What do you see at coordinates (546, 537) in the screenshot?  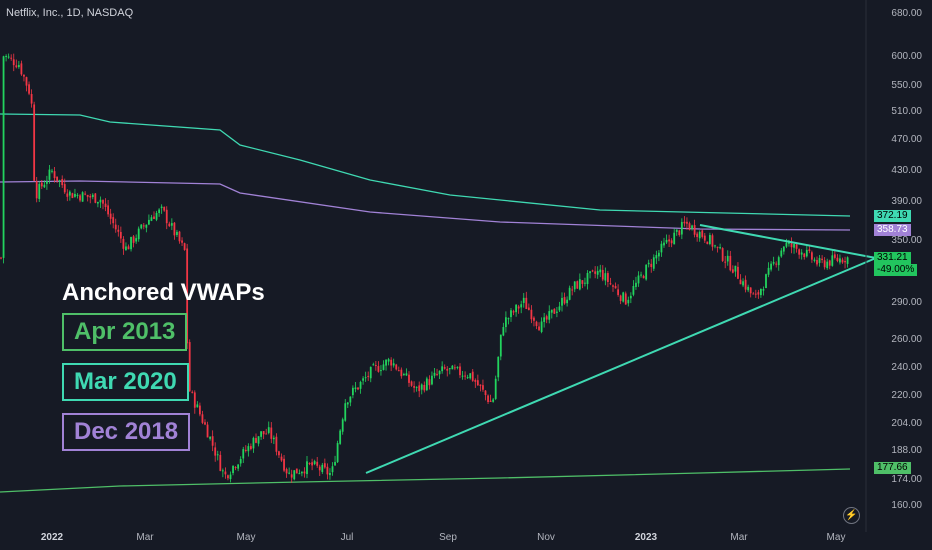 I see `time-label: Nov` at bounding box center [546, 537].